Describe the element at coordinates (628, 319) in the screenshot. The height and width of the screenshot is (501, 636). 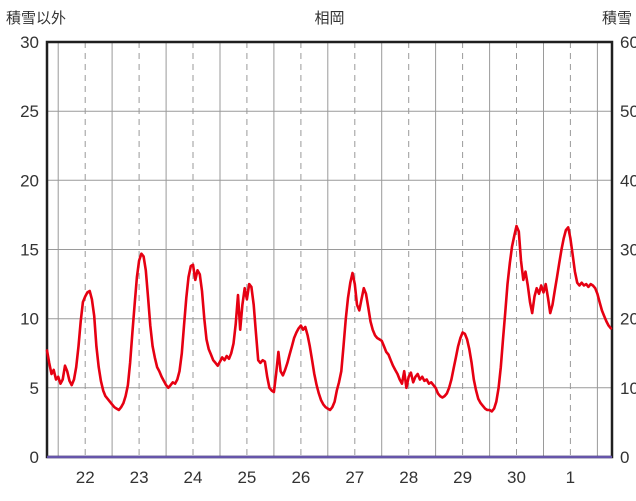
I see `y-right-tick-label: 20` at that location.